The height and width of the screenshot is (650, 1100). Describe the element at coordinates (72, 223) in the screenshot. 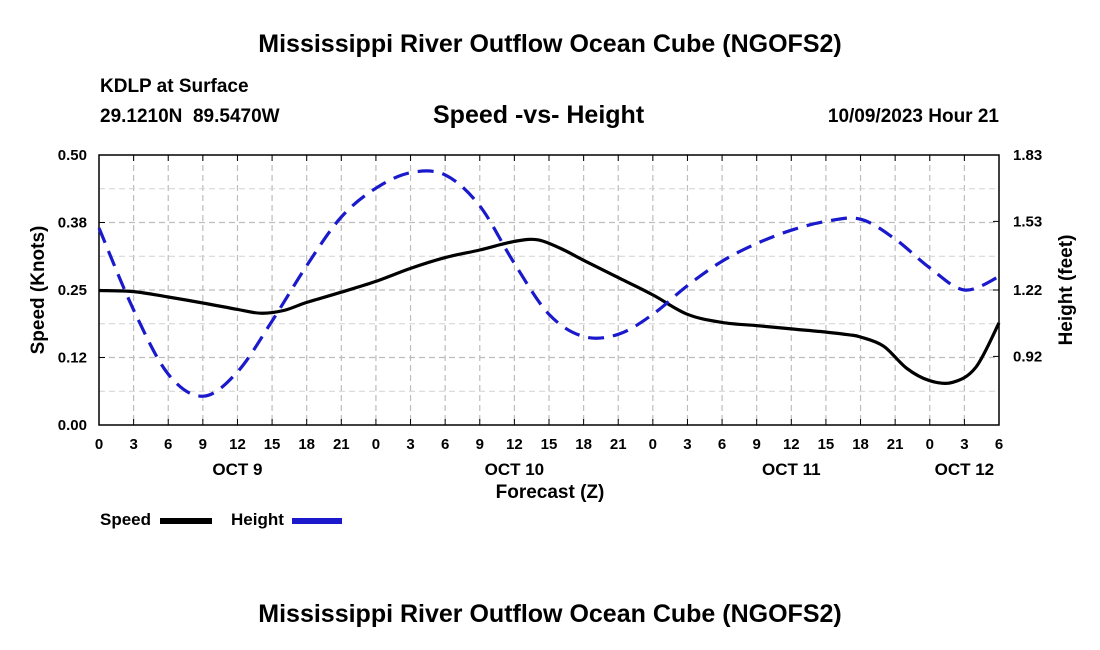

I see `y-tick-label-left: 0.38` at that location.